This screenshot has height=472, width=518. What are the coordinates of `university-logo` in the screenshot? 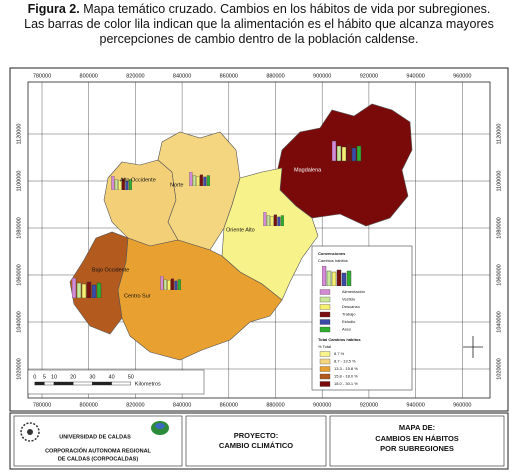 It's located at (30, 432).